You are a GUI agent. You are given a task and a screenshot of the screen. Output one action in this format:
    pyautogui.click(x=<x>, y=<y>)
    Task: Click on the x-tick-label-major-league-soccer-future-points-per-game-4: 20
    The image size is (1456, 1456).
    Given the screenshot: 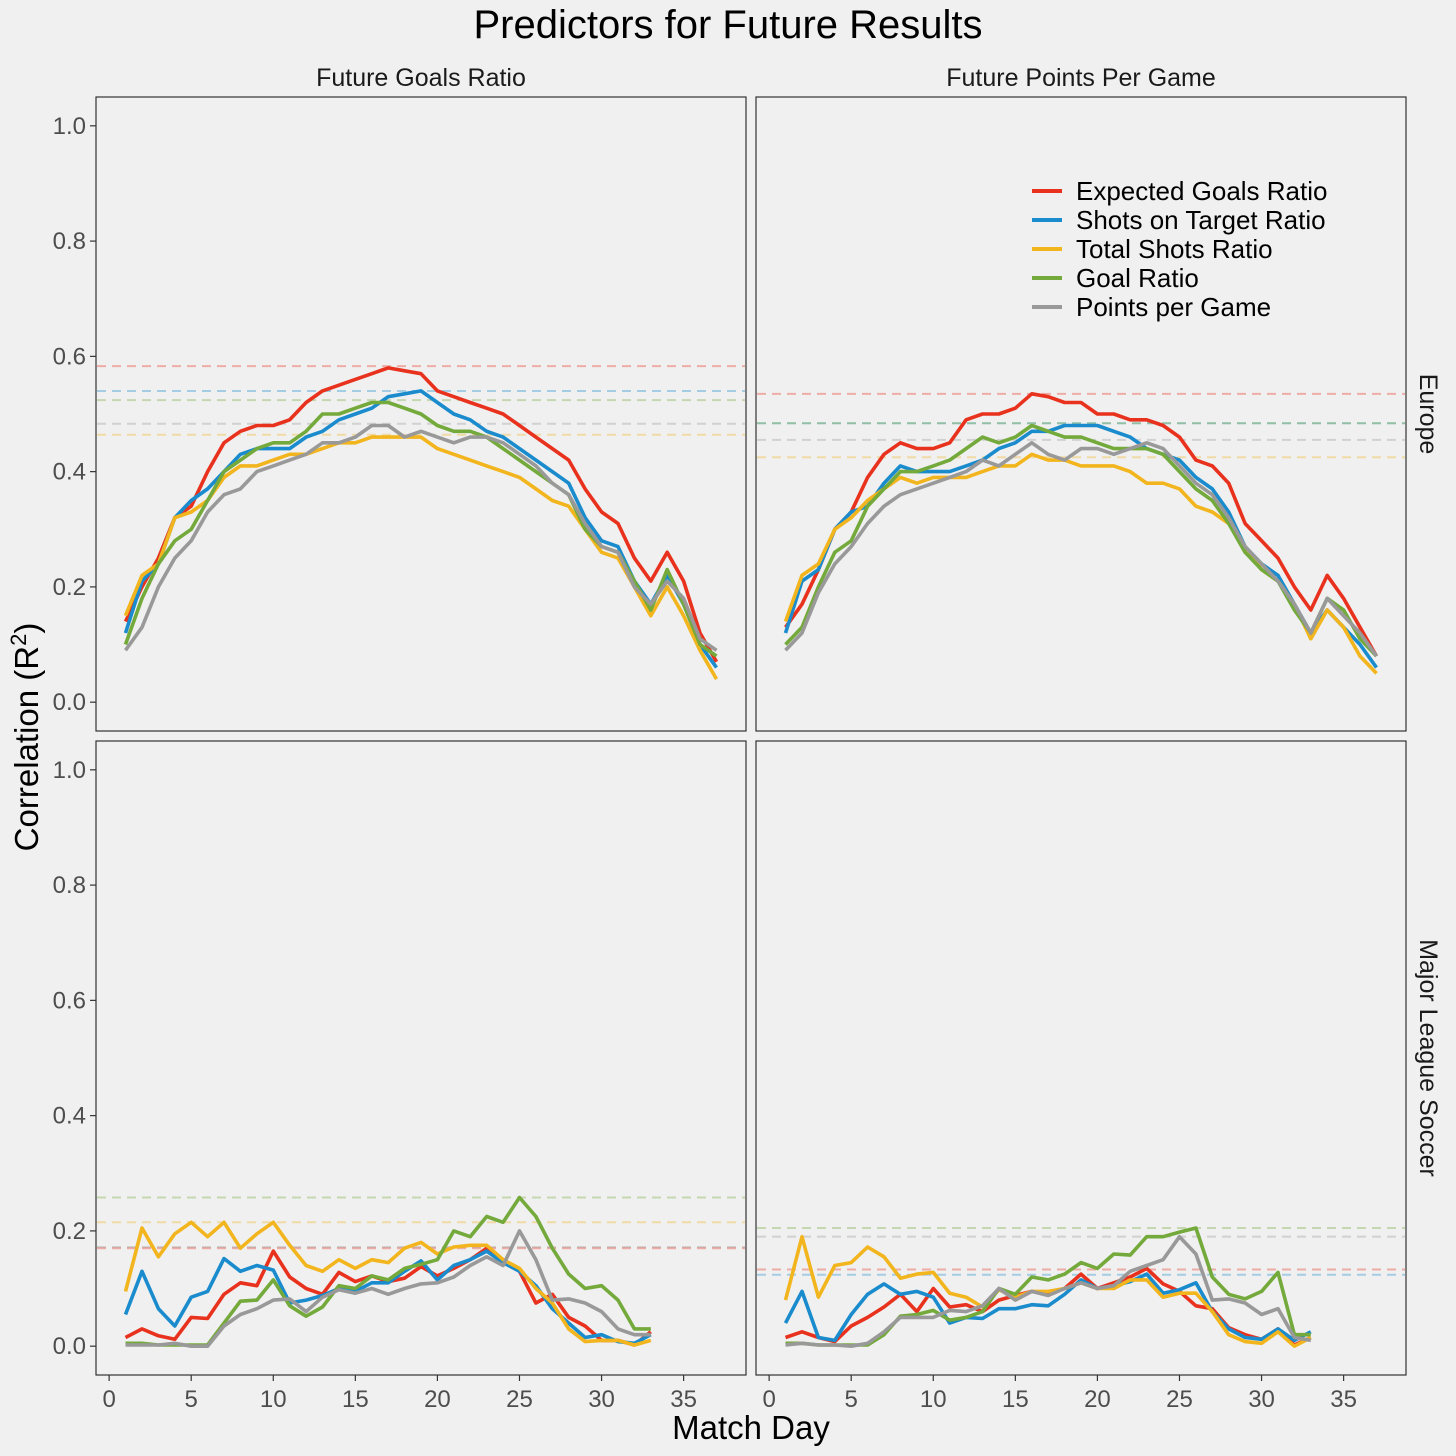 What is the action you would take?
    pyautogui.click(x=1097, y=1399)
    